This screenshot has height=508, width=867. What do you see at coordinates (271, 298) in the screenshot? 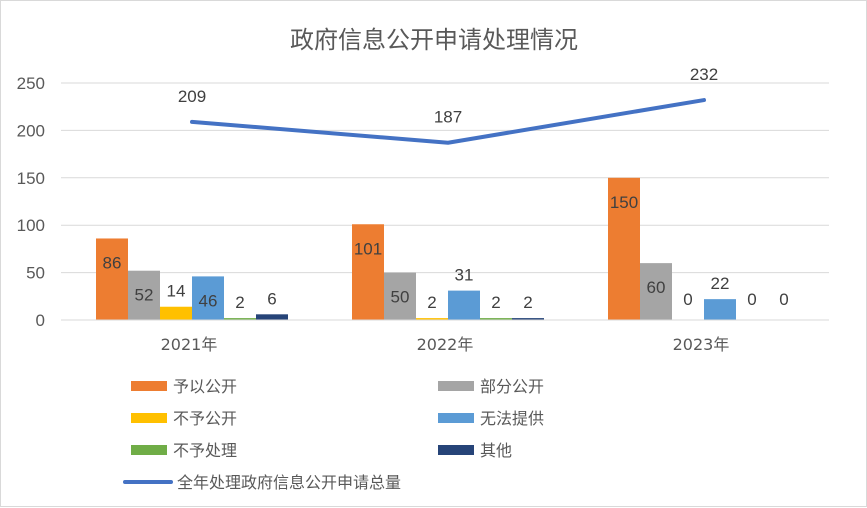
I see `bar-data-label: 6` at bounding box center [271, 298].